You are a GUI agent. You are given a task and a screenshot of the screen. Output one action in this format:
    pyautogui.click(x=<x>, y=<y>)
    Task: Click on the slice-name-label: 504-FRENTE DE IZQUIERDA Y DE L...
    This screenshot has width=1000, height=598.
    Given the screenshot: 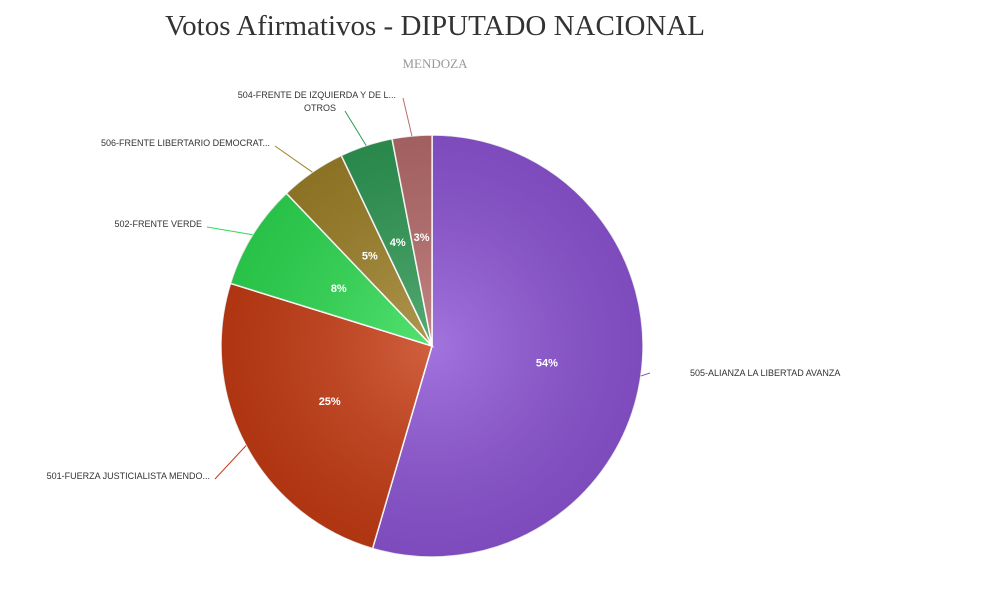 What is the action you would take?
    pyautogui.click(x=317, y=95)
    